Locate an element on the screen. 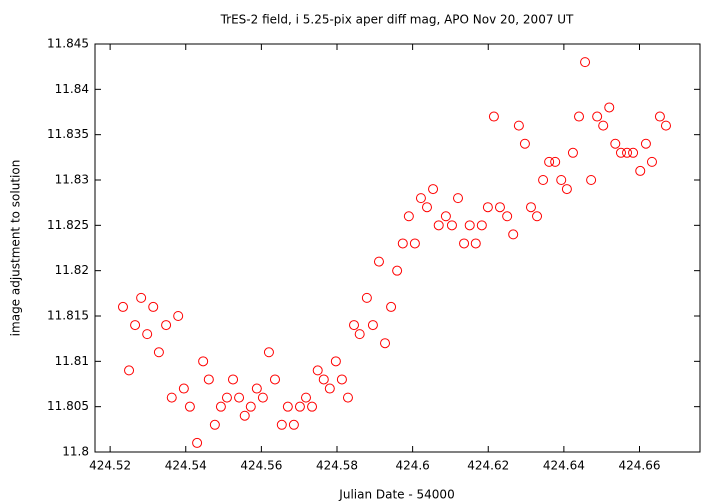 The image size is (720, 504). x-axis-label: Julian Date - 54000 is located at coordinates (396, 495).